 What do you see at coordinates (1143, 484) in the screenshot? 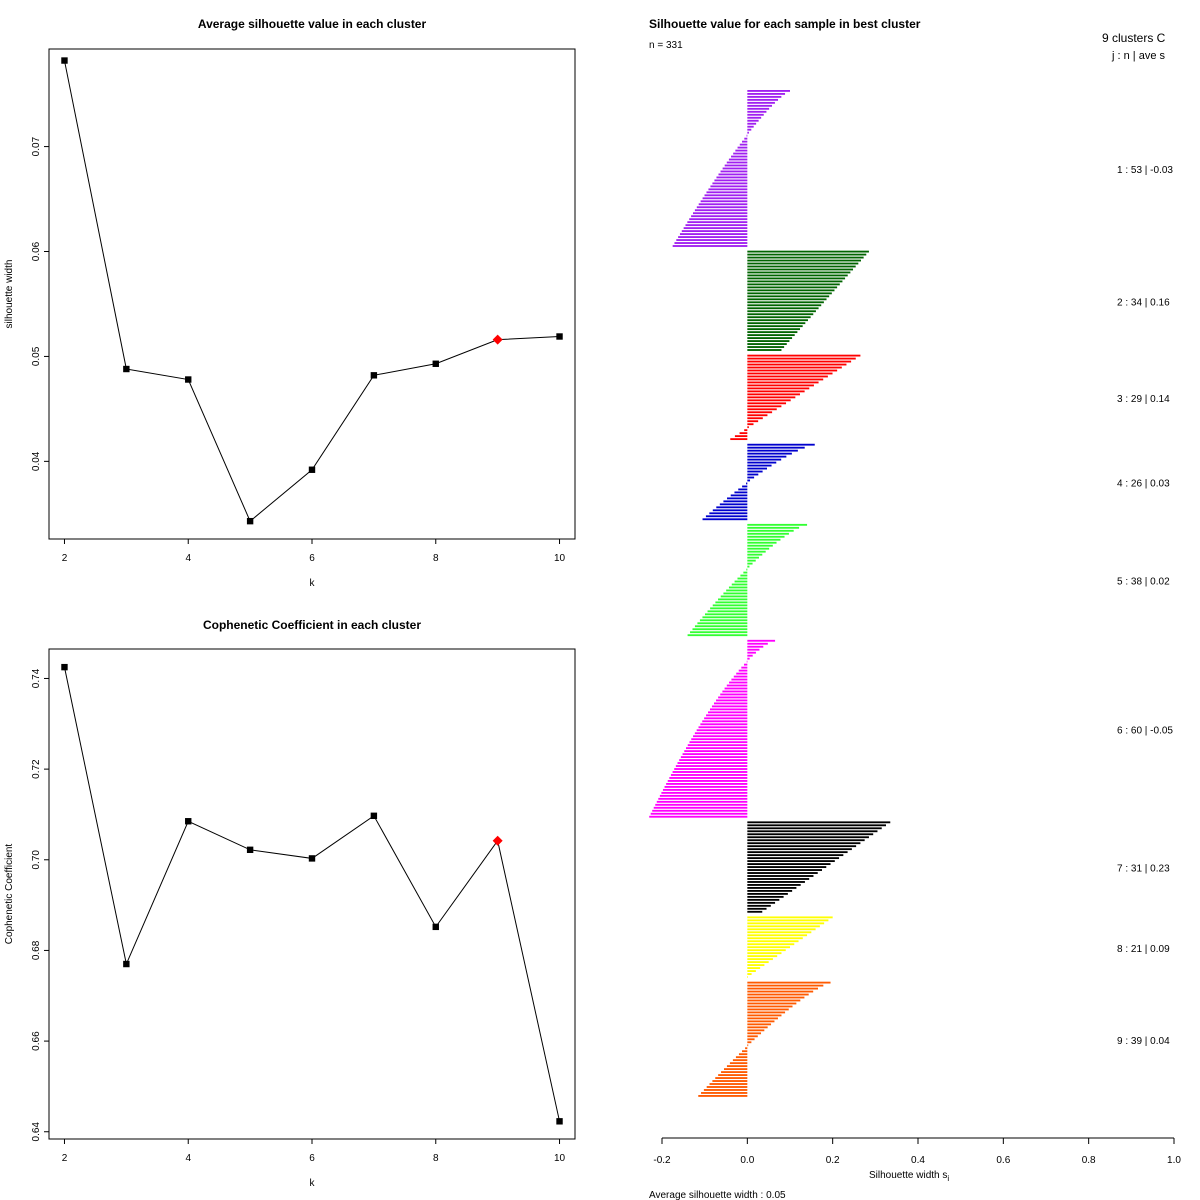
I see `cluster-label: 4 : 26 | 0.03` at bounding box center [1143, 484].